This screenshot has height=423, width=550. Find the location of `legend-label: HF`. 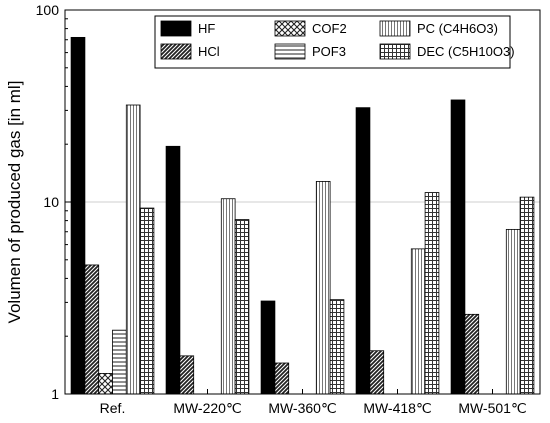

legend-label: HF is located at coordinates (206, 28).